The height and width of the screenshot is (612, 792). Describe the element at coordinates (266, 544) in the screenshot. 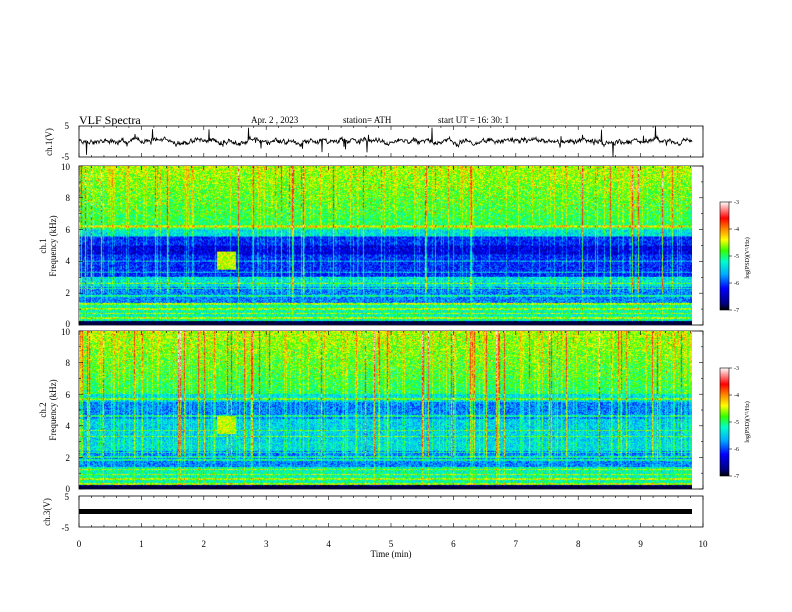

I see `xtick-3: 3` at that location.